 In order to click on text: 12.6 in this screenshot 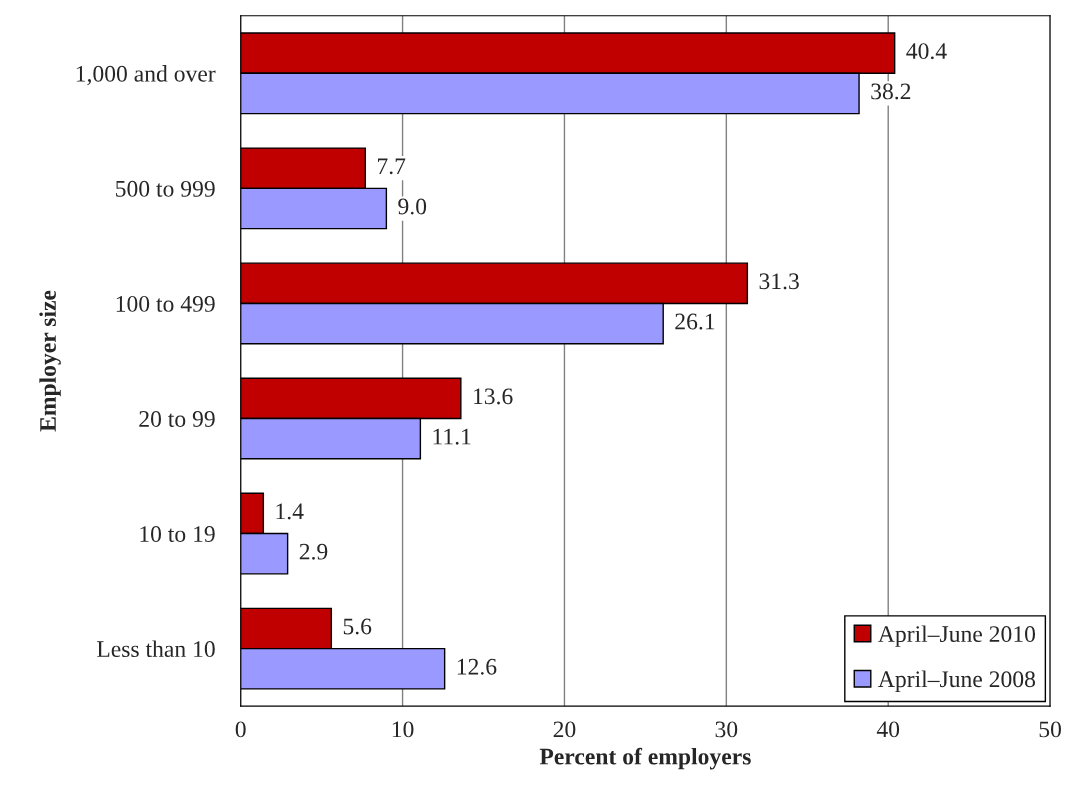, I will do `click(477, 666)`.